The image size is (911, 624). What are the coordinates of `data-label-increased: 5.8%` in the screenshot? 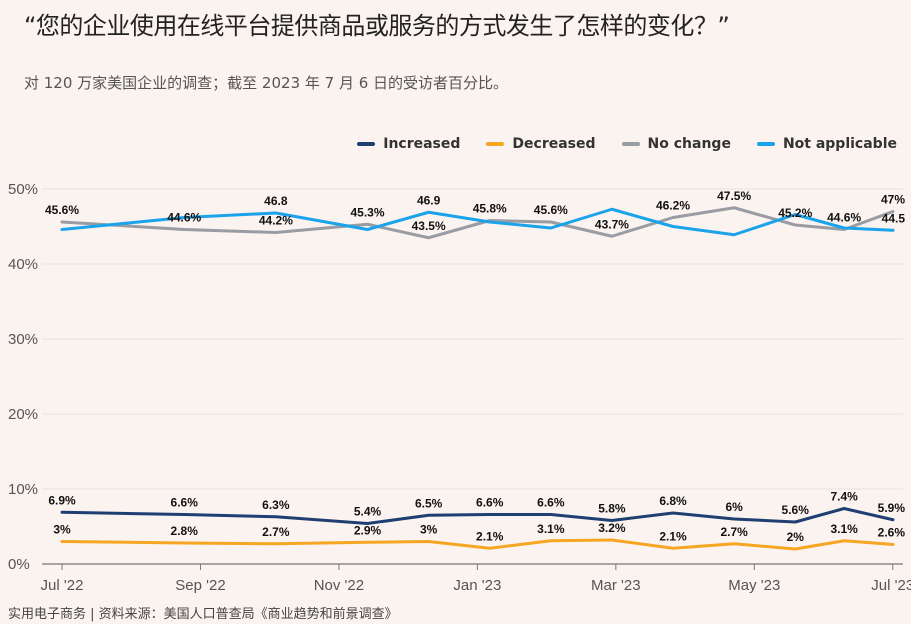 It's located at (612, 509).